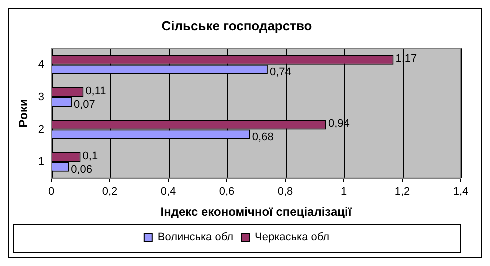 This screenshot has height=266, width=490. Describe the element at coordinates (256, 212) in the screenshot. I see `x-axis-title: Індекс економічної спеціалізації` at that location.